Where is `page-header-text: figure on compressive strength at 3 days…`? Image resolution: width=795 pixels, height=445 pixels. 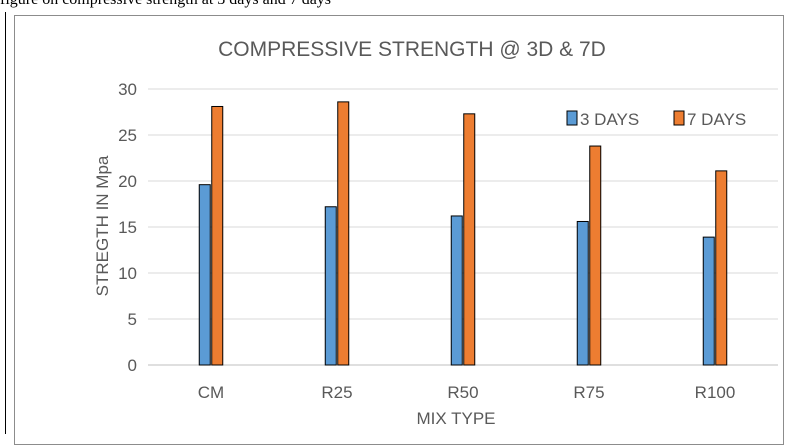
page-header-text: figure on compressive strength at 3 days… is located at coordinates (165, 4).